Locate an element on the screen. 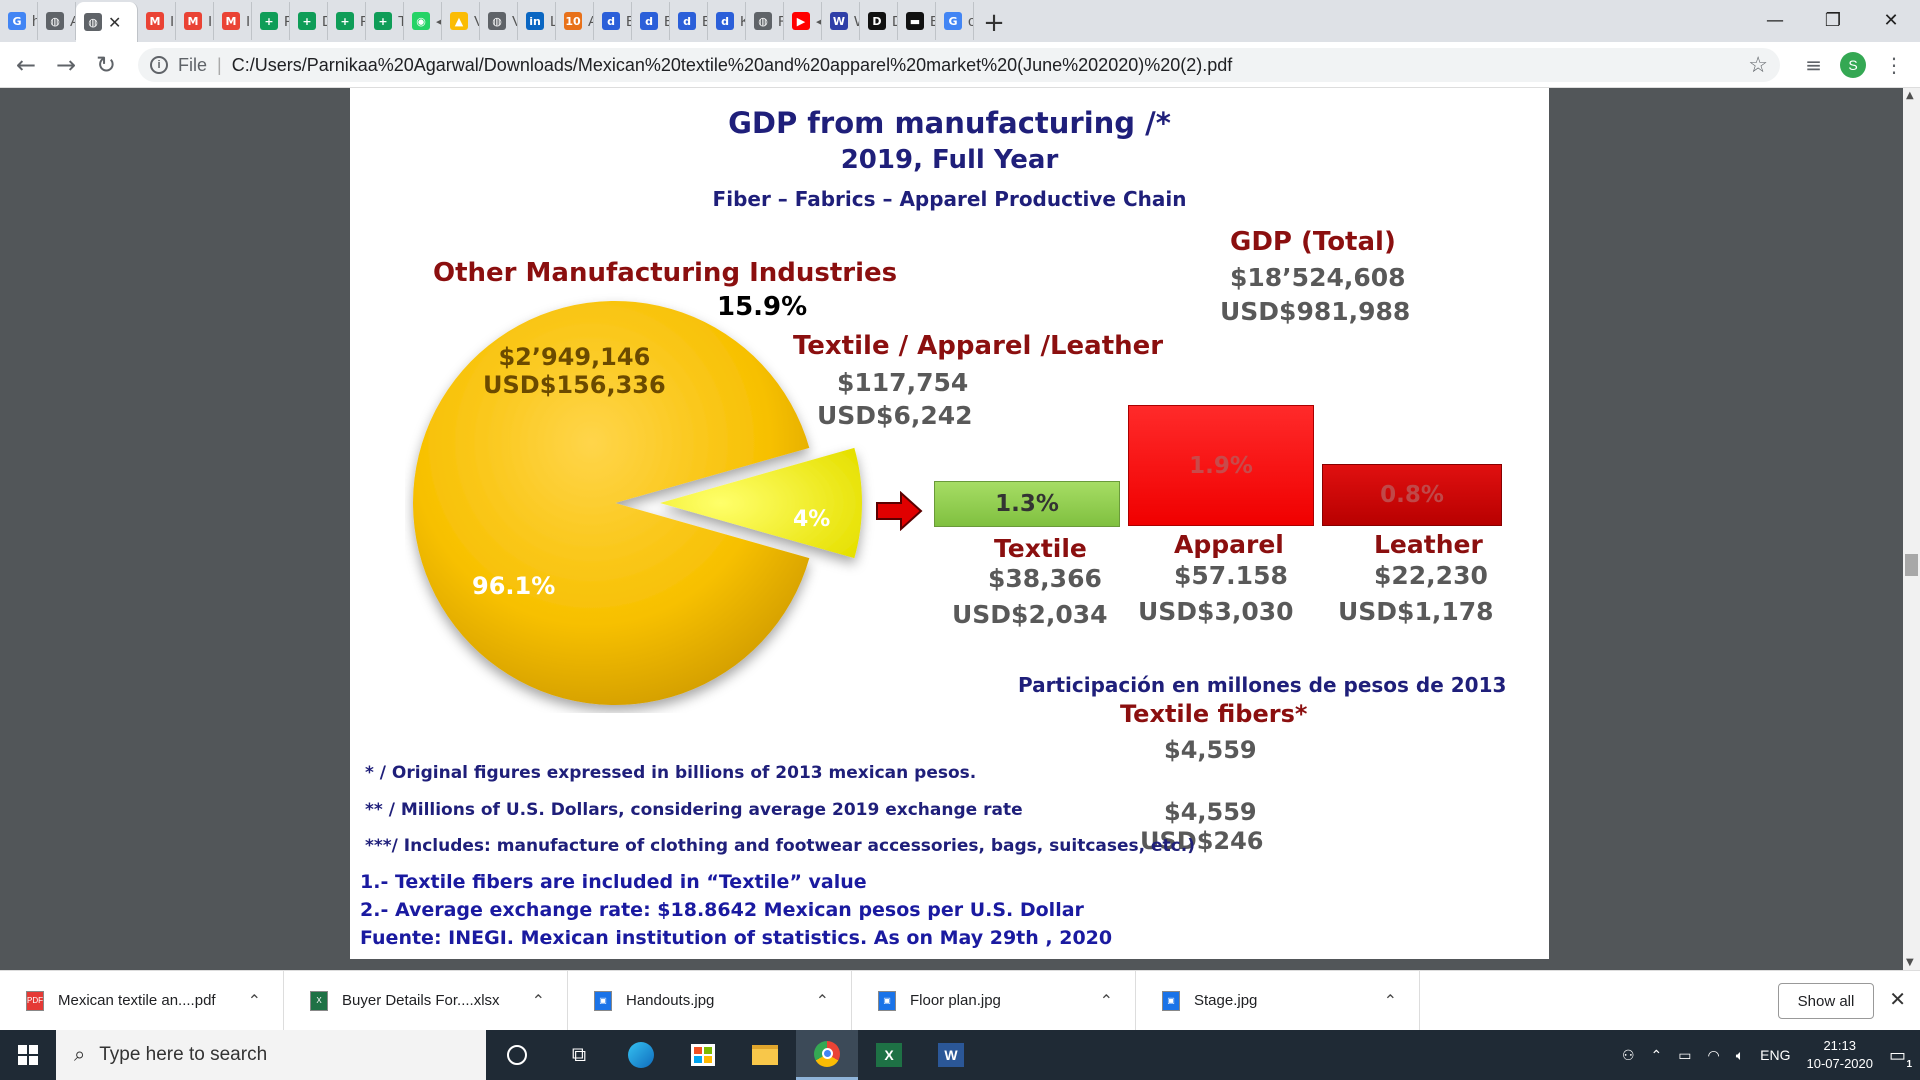  toolbar-right: ≡ S ⋮ is located at coordinates (1862, 65).